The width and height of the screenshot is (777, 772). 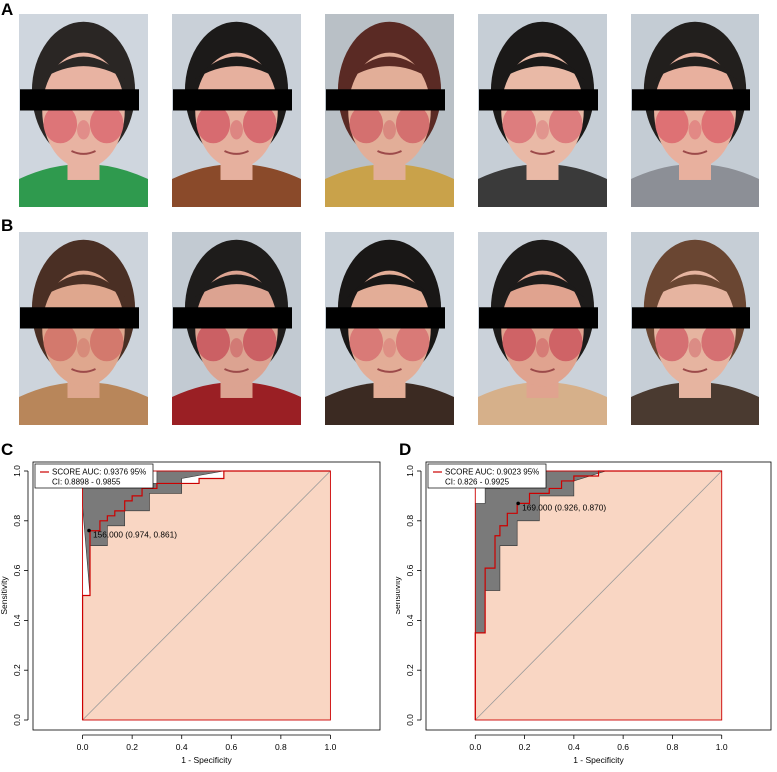 What do you see at coordinates (410, 720) in the screenshot?
I see `y-tick-label: 0.0` at bounding box center [410, 720].